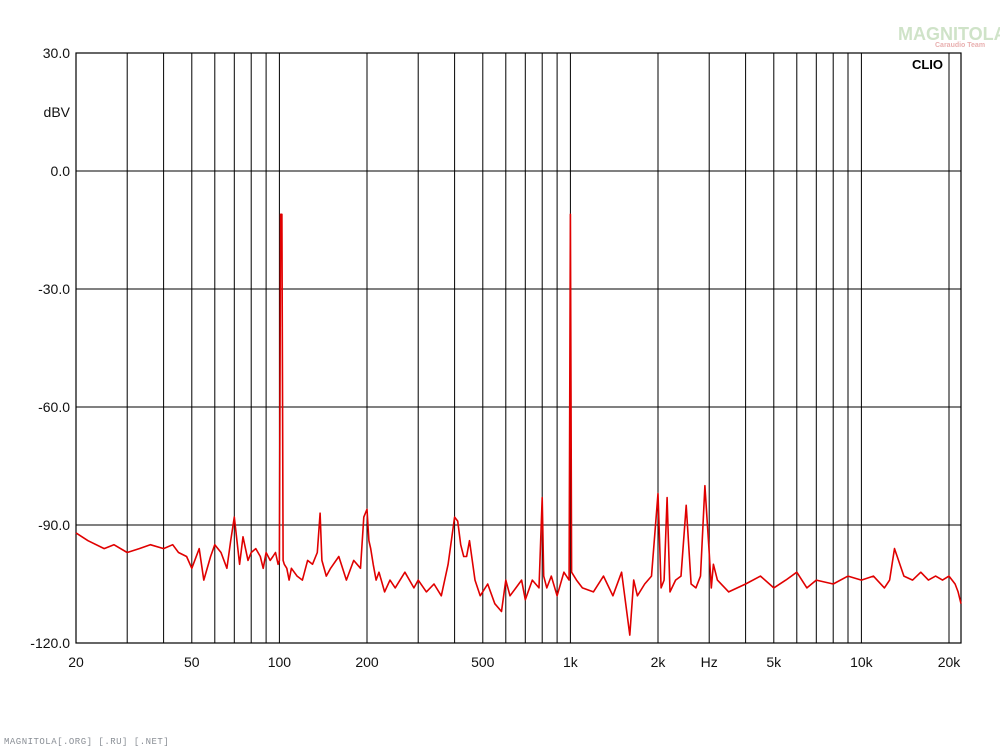 The height and width of the screenshot is (750, 1000). Describe the element at coordinates (86, 742) in the screenshot. I see `watermark-text: MAGNITOLA[.ORG] [.RU] [.NET]` at that location.